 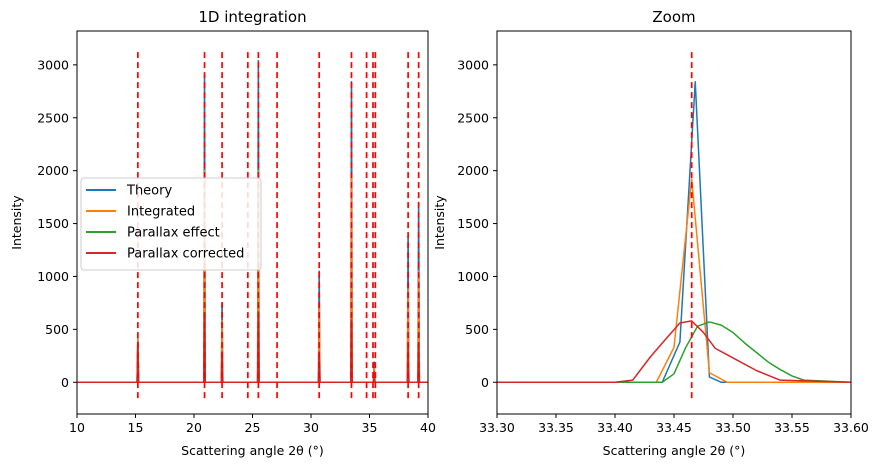 What do you see at coordinates (851, 427) in the screenshot?
I see `x-tick-label: 33.60` at bounding box center [851, 427].